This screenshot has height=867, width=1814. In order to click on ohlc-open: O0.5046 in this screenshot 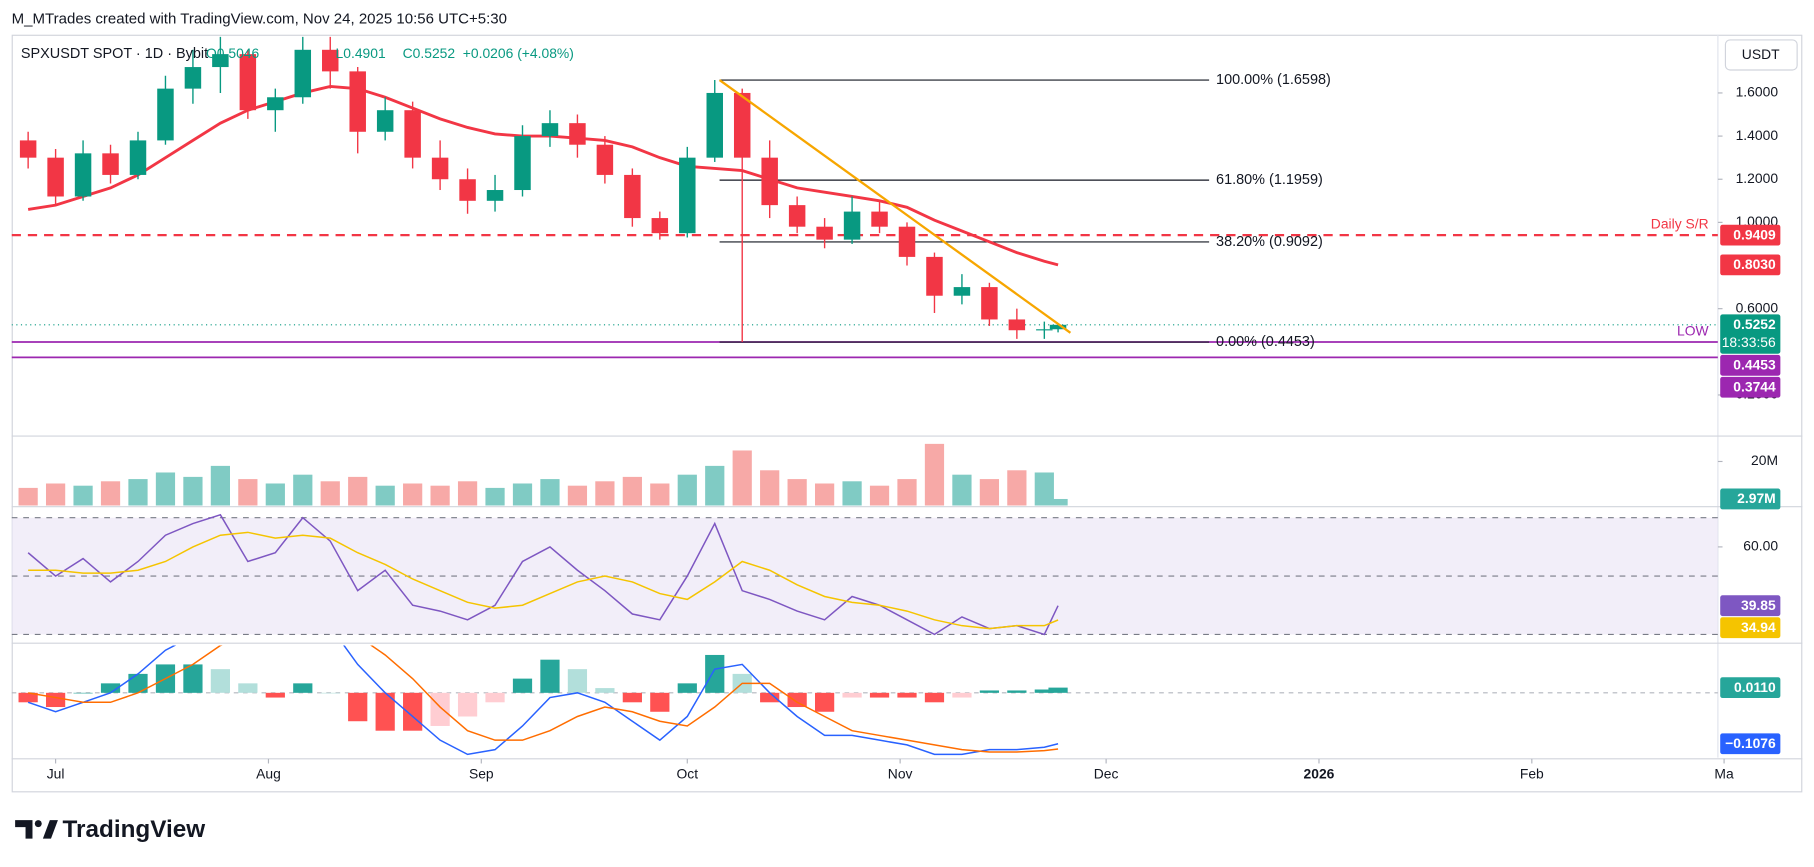, I will do `click(233, 53)`.